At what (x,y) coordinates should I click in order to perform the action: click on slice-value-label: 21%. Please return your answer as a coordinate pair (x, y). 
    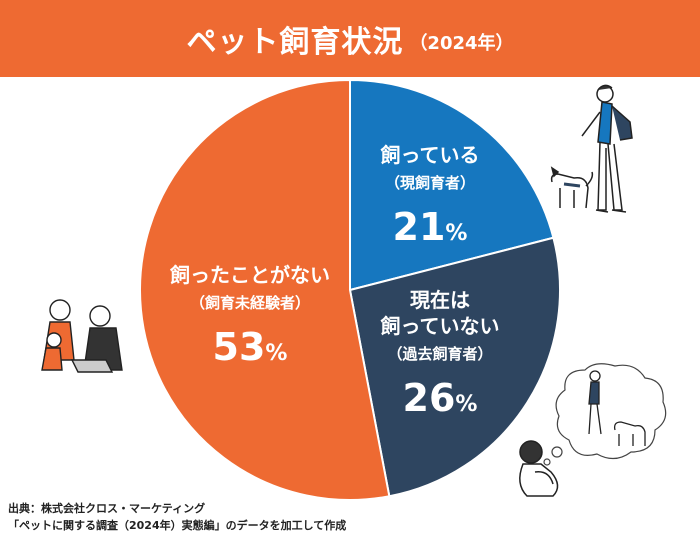
    Looking at the image, I should click on (430, 227).